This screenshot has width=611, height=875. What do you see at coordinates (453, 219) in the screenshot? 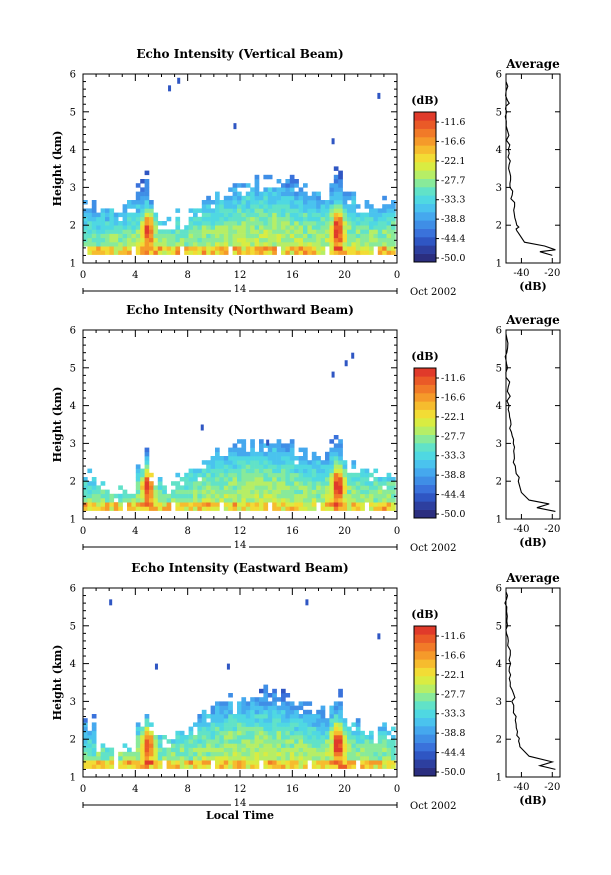
I see `colorbar-label: -38.8` at bounding box center [453, 219].